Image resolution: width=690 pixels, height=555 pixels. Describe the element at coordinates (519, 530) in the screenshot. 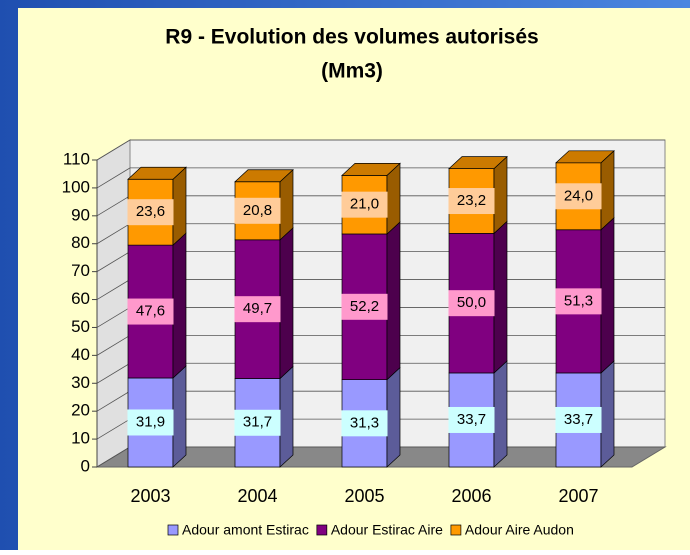

I see `legend-label: Adour Aire Audon` at that location.